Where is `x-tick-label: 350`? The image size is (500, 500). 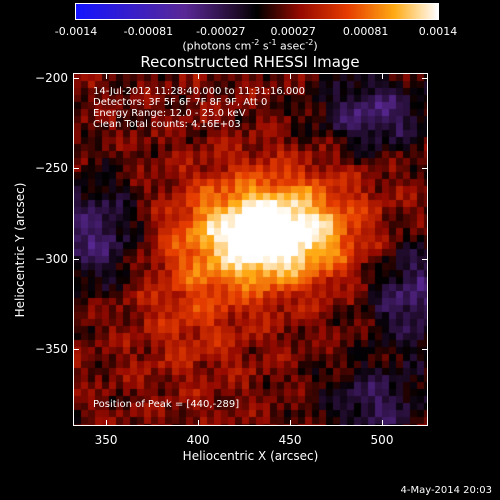
x-tick-label: 350 is located at coordinates (106, 440).